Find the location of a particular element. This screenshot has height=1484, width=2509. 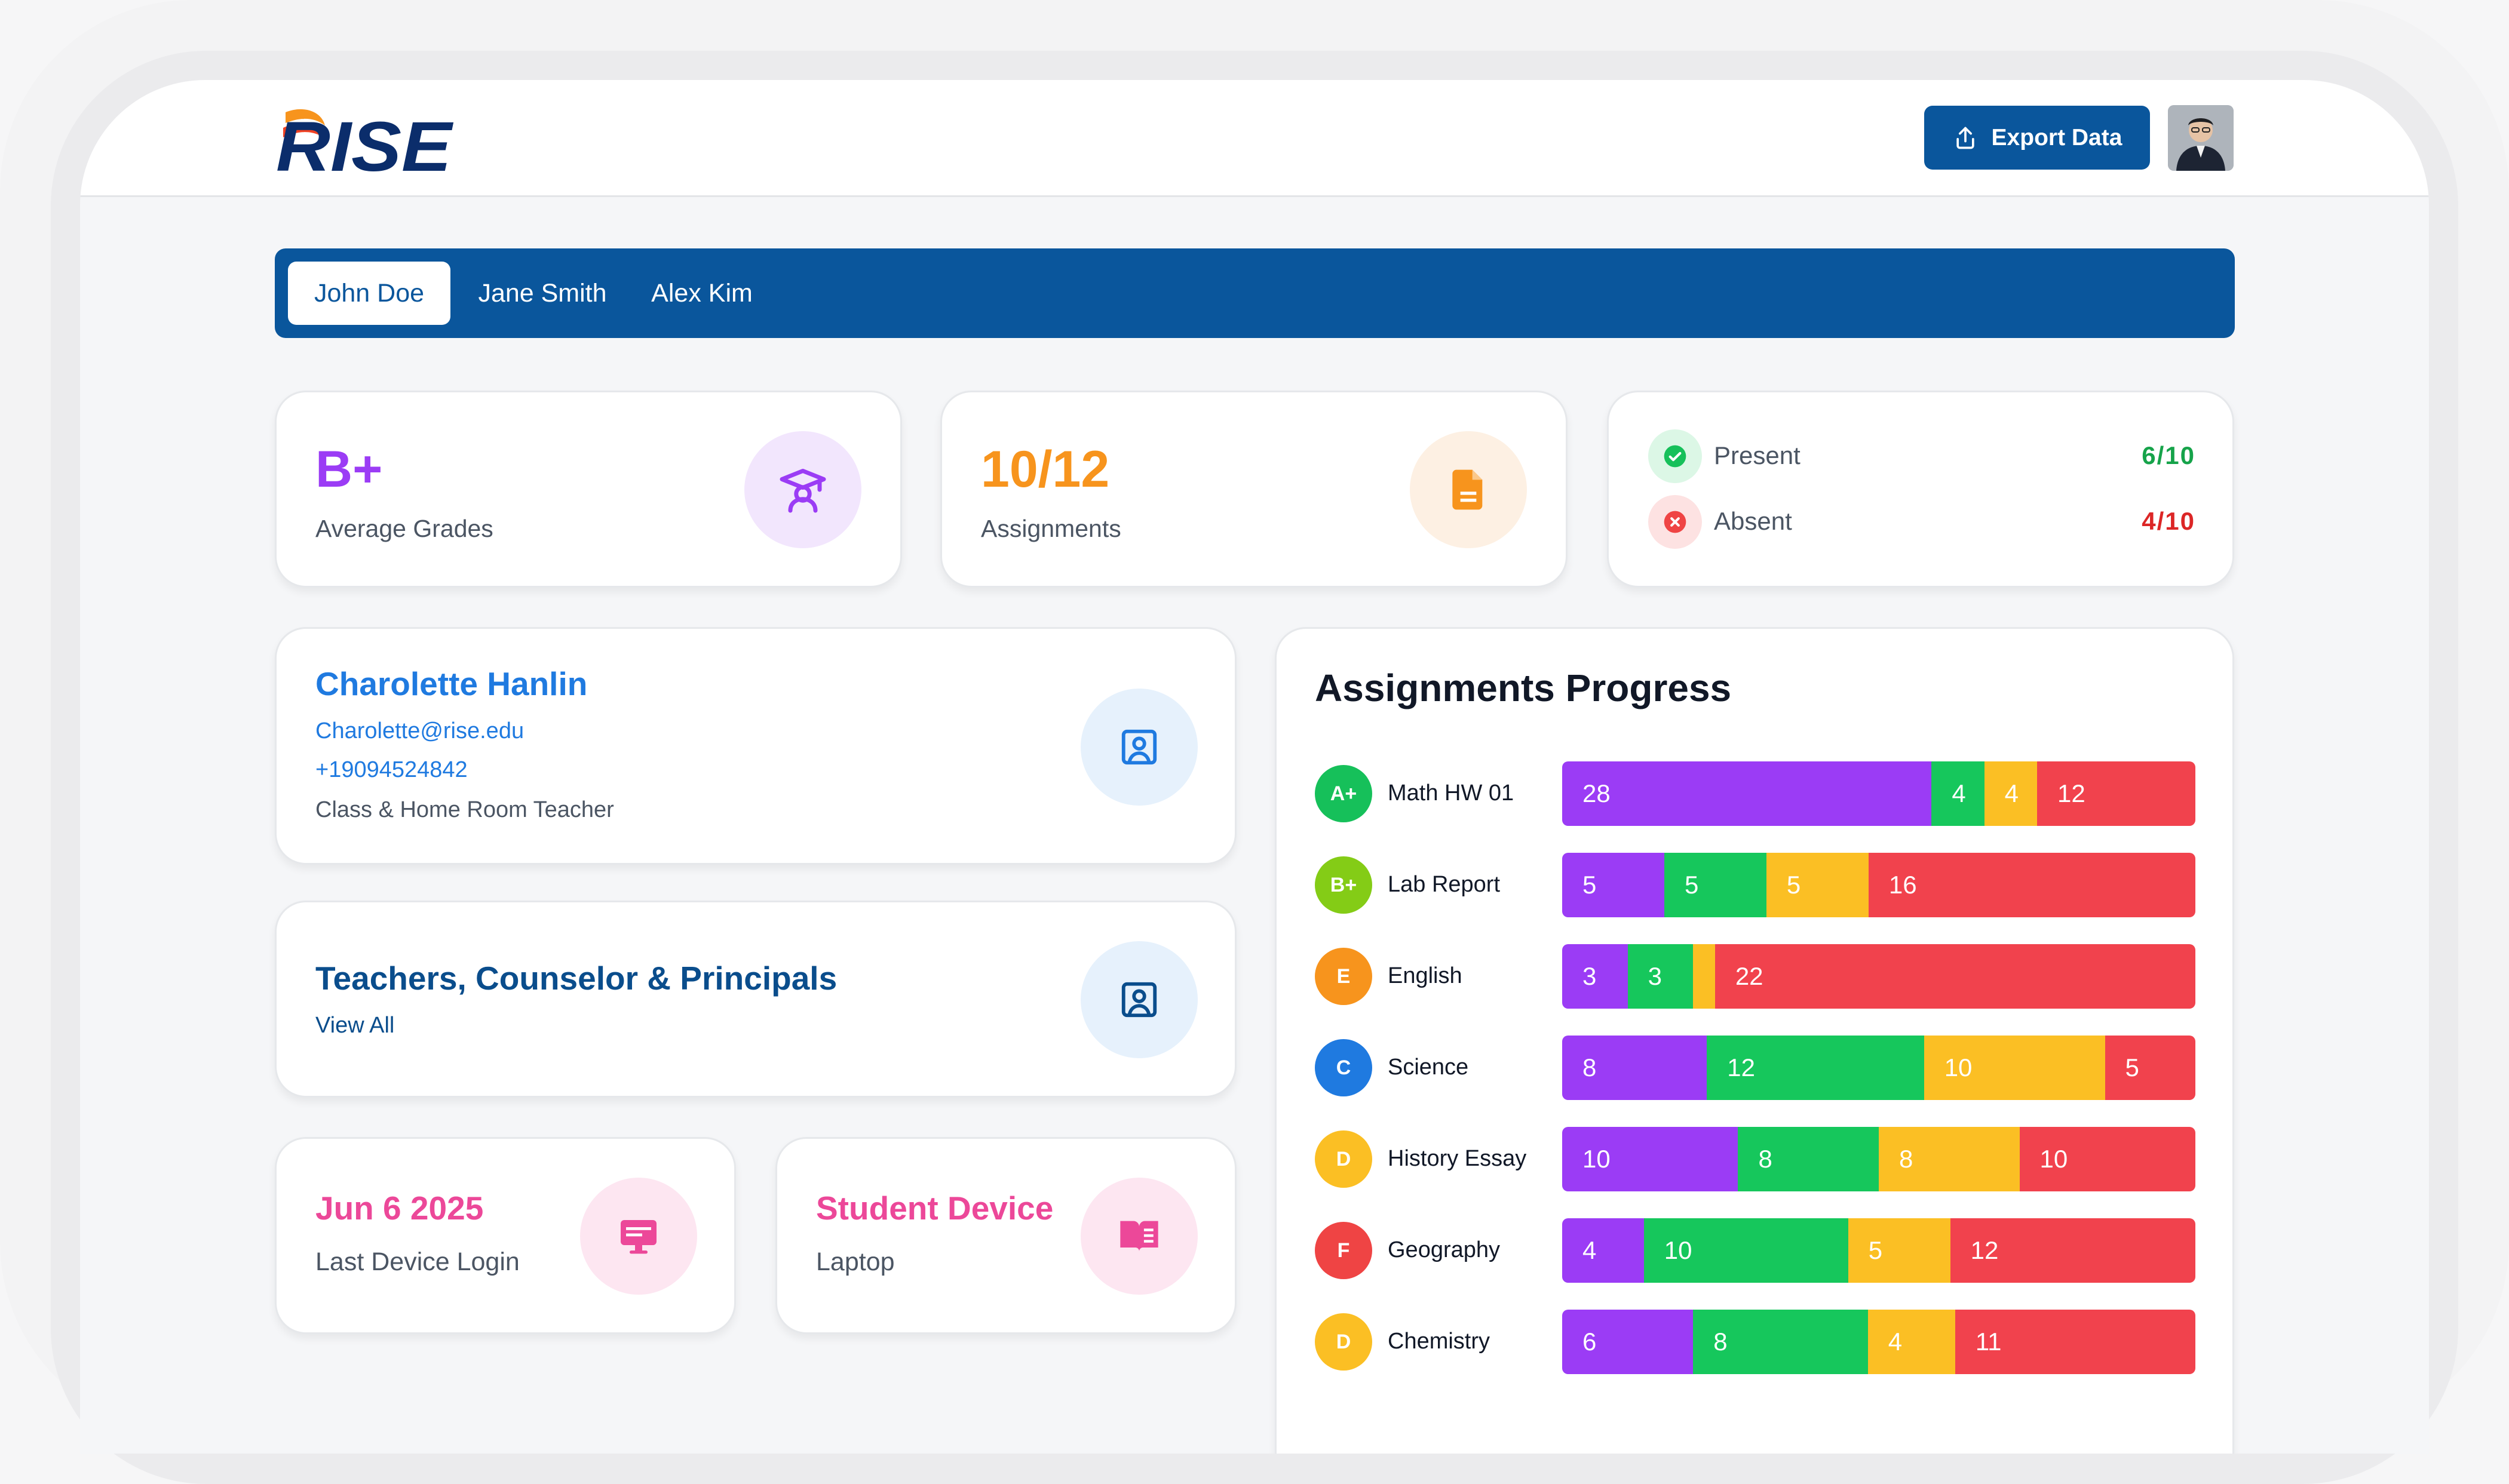

stacked-bar: 6 8 4 11 is located at coordinates (1878, 1342).